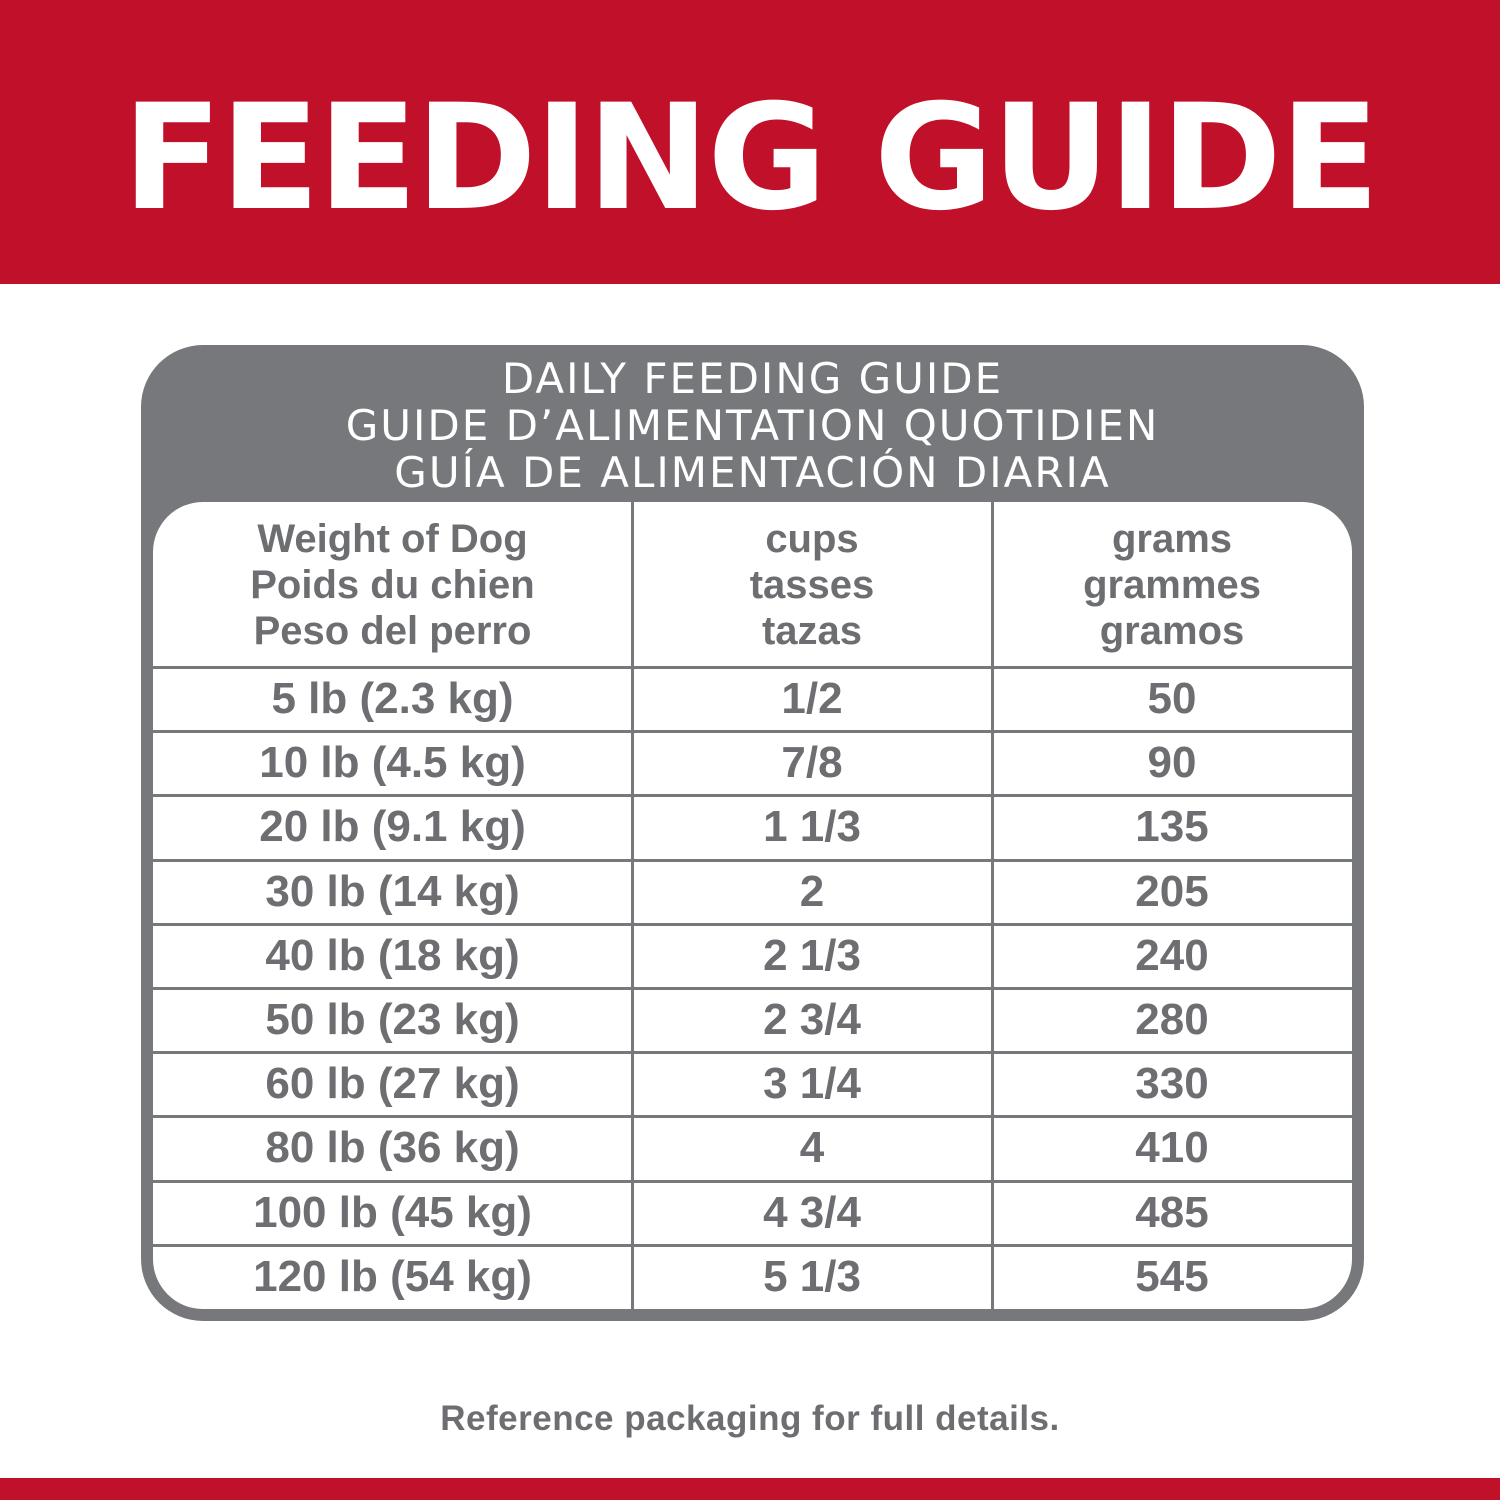 This screenshot has height=1500, width=1500. What do you see at coordinates (812, 699) in the screenshot?
I see `table-cell-cups: 1/2` at bounding box center [812, 699].